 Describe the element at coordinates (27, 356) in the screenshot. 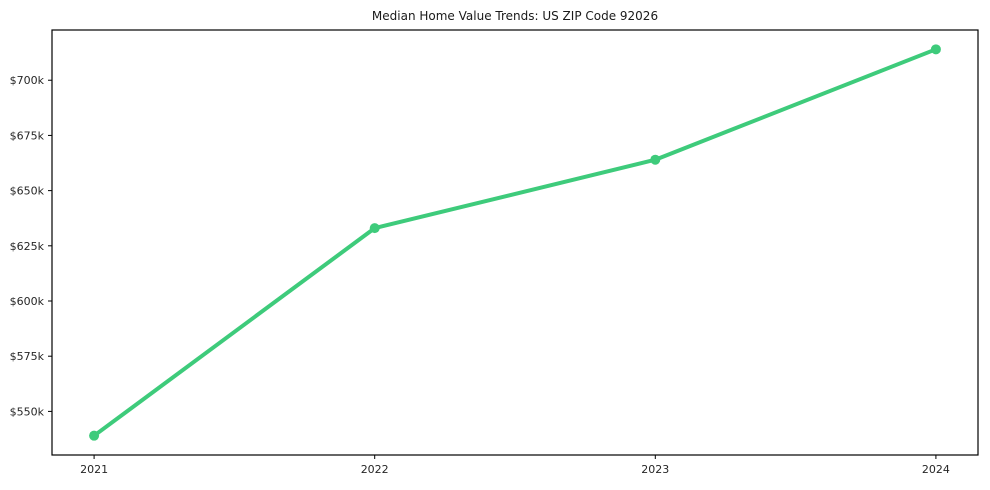

I see `y-tick-label: $575k` at that location.